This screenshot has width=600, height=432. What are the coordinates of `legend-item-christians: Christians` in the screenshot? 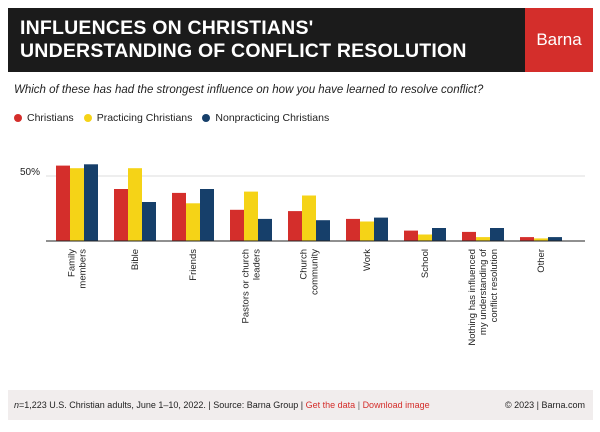 It's located at (44, 118).